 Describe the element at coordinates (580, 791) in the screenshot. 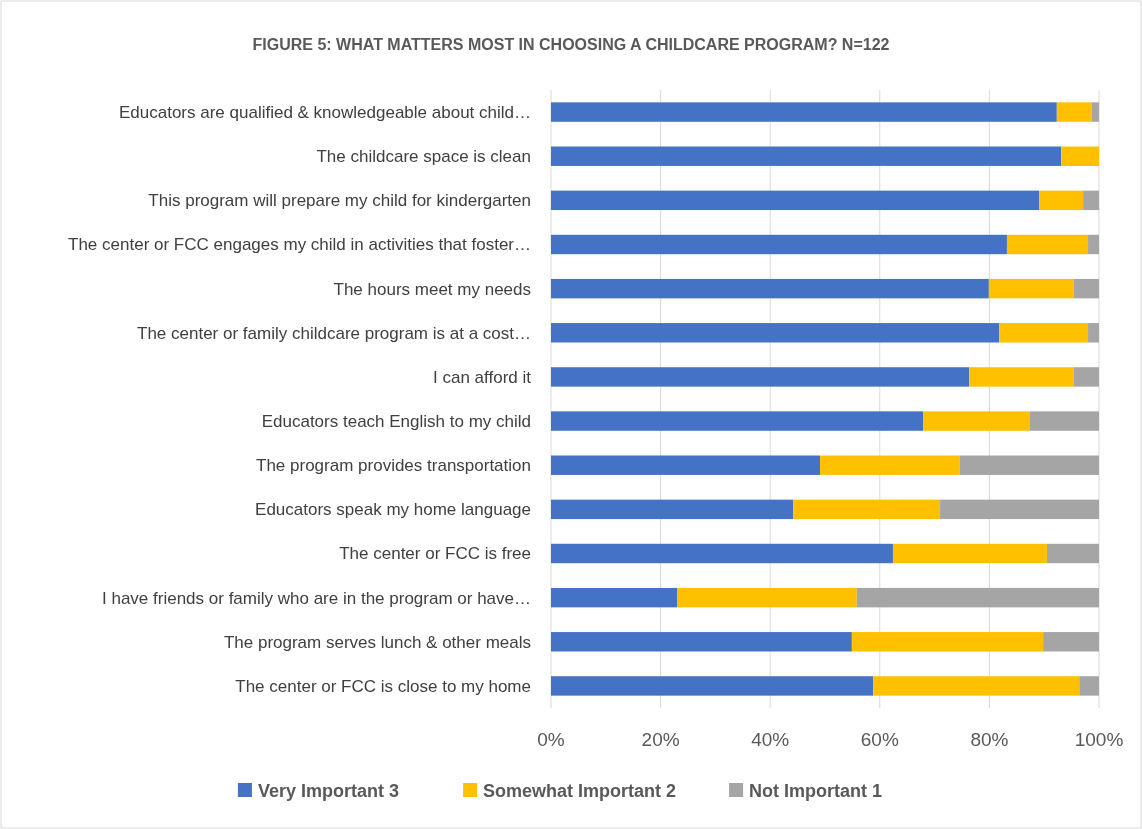

I see `legend-label: Somewhat Important 2` at that location.